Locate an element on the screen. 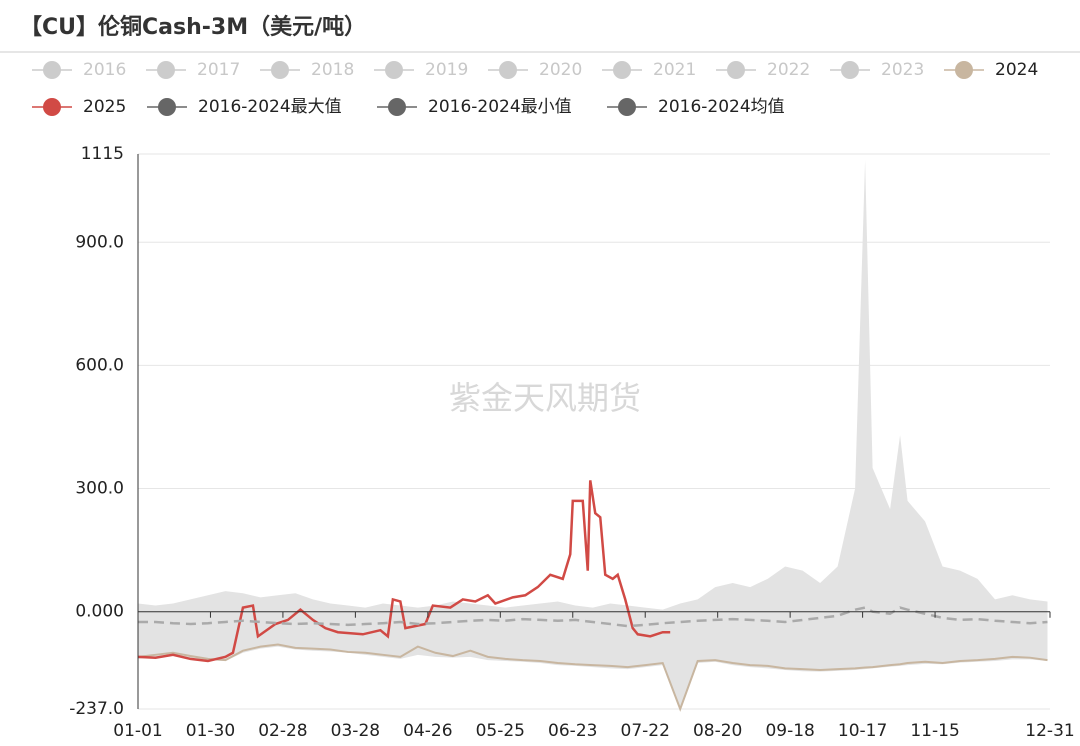 The width and height of the screenshot is (1080, 746). legend-item: 2020 is located at coordinates (535, 70).